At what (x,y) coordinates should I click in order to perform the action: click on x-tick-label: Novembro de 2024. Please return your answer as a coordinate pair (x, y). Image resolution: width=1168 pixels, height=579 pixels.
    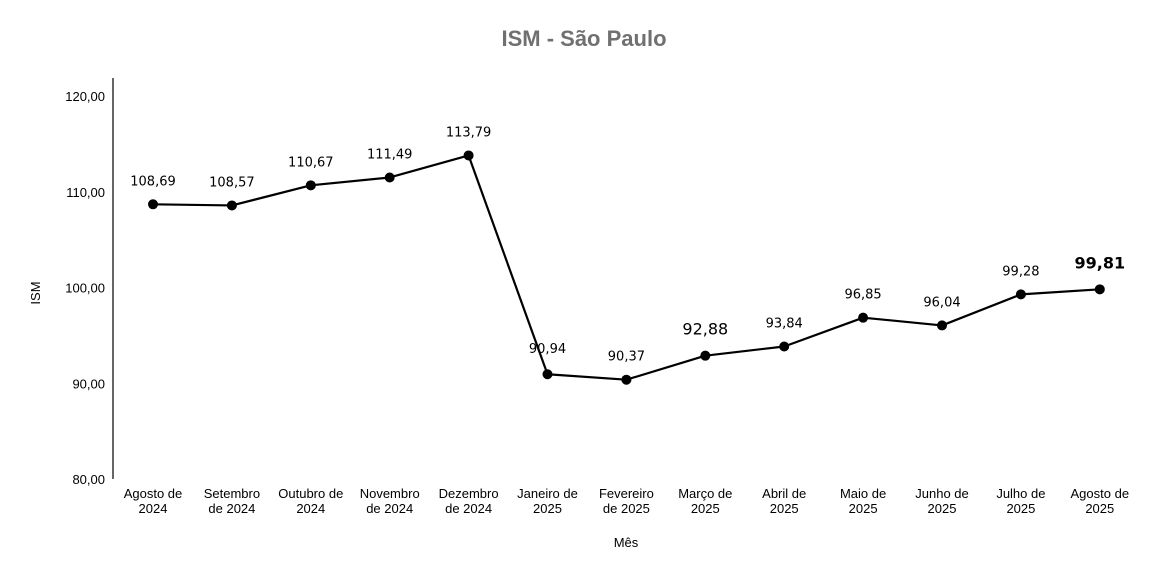
    Looking at the image, I should click on (390, 501).